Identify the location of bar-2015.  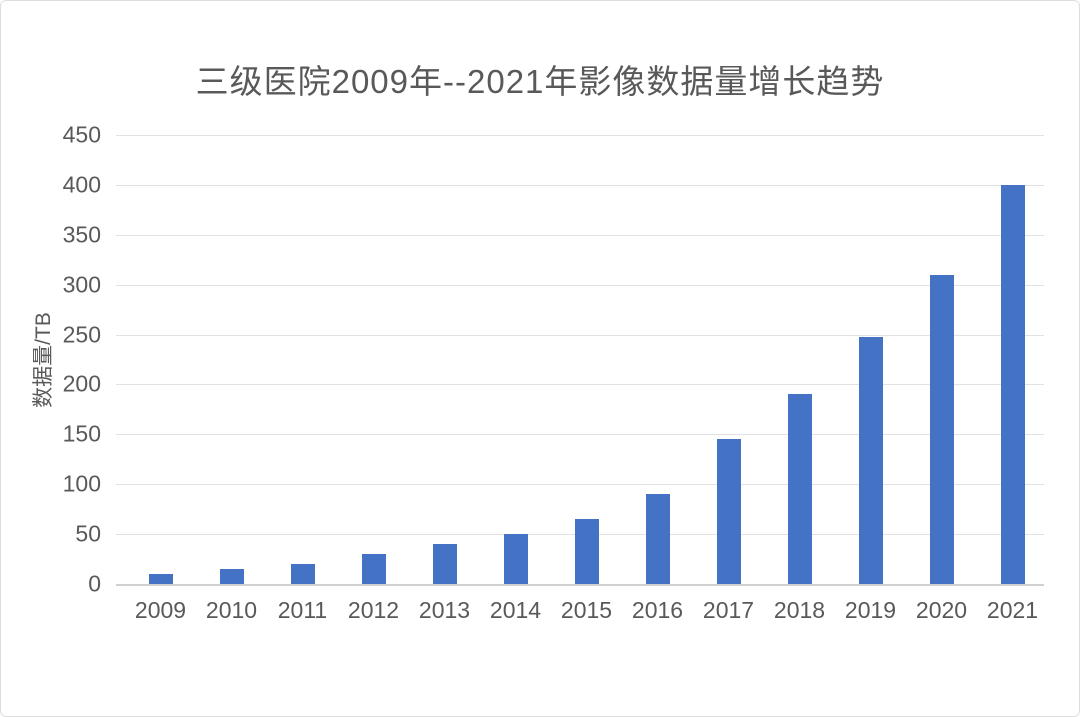
(586, 551).